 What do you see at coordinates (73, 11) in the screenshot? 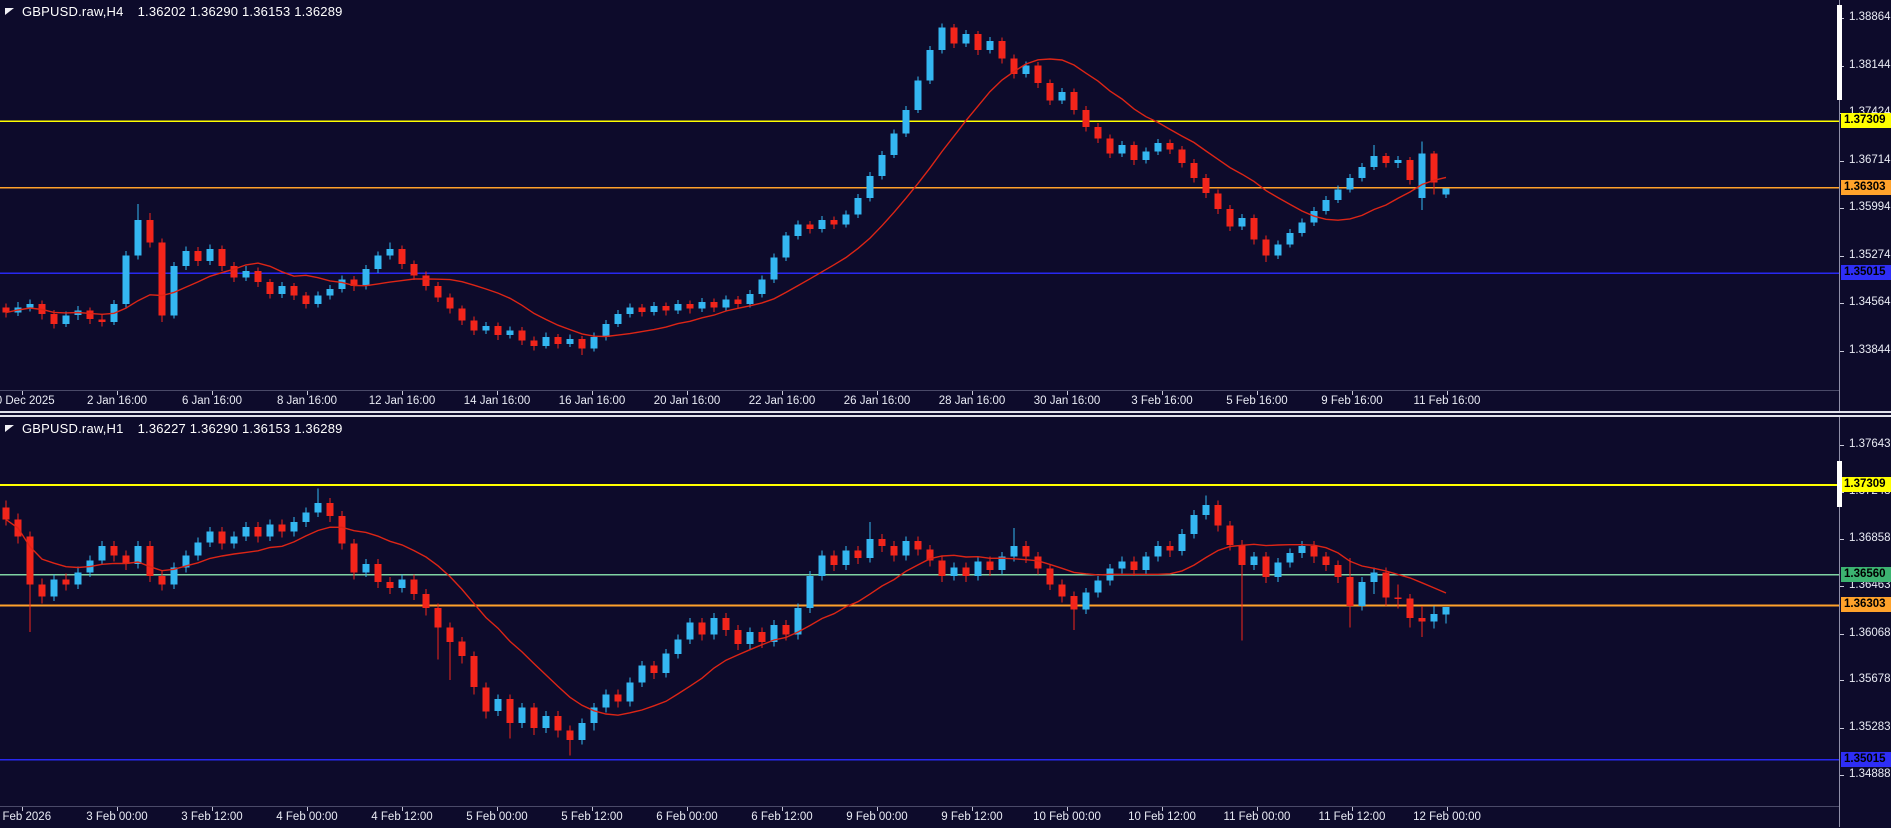
I see `chart-symbol-label: GBPUSD.raw,H4` at bounding box center [73, 11].